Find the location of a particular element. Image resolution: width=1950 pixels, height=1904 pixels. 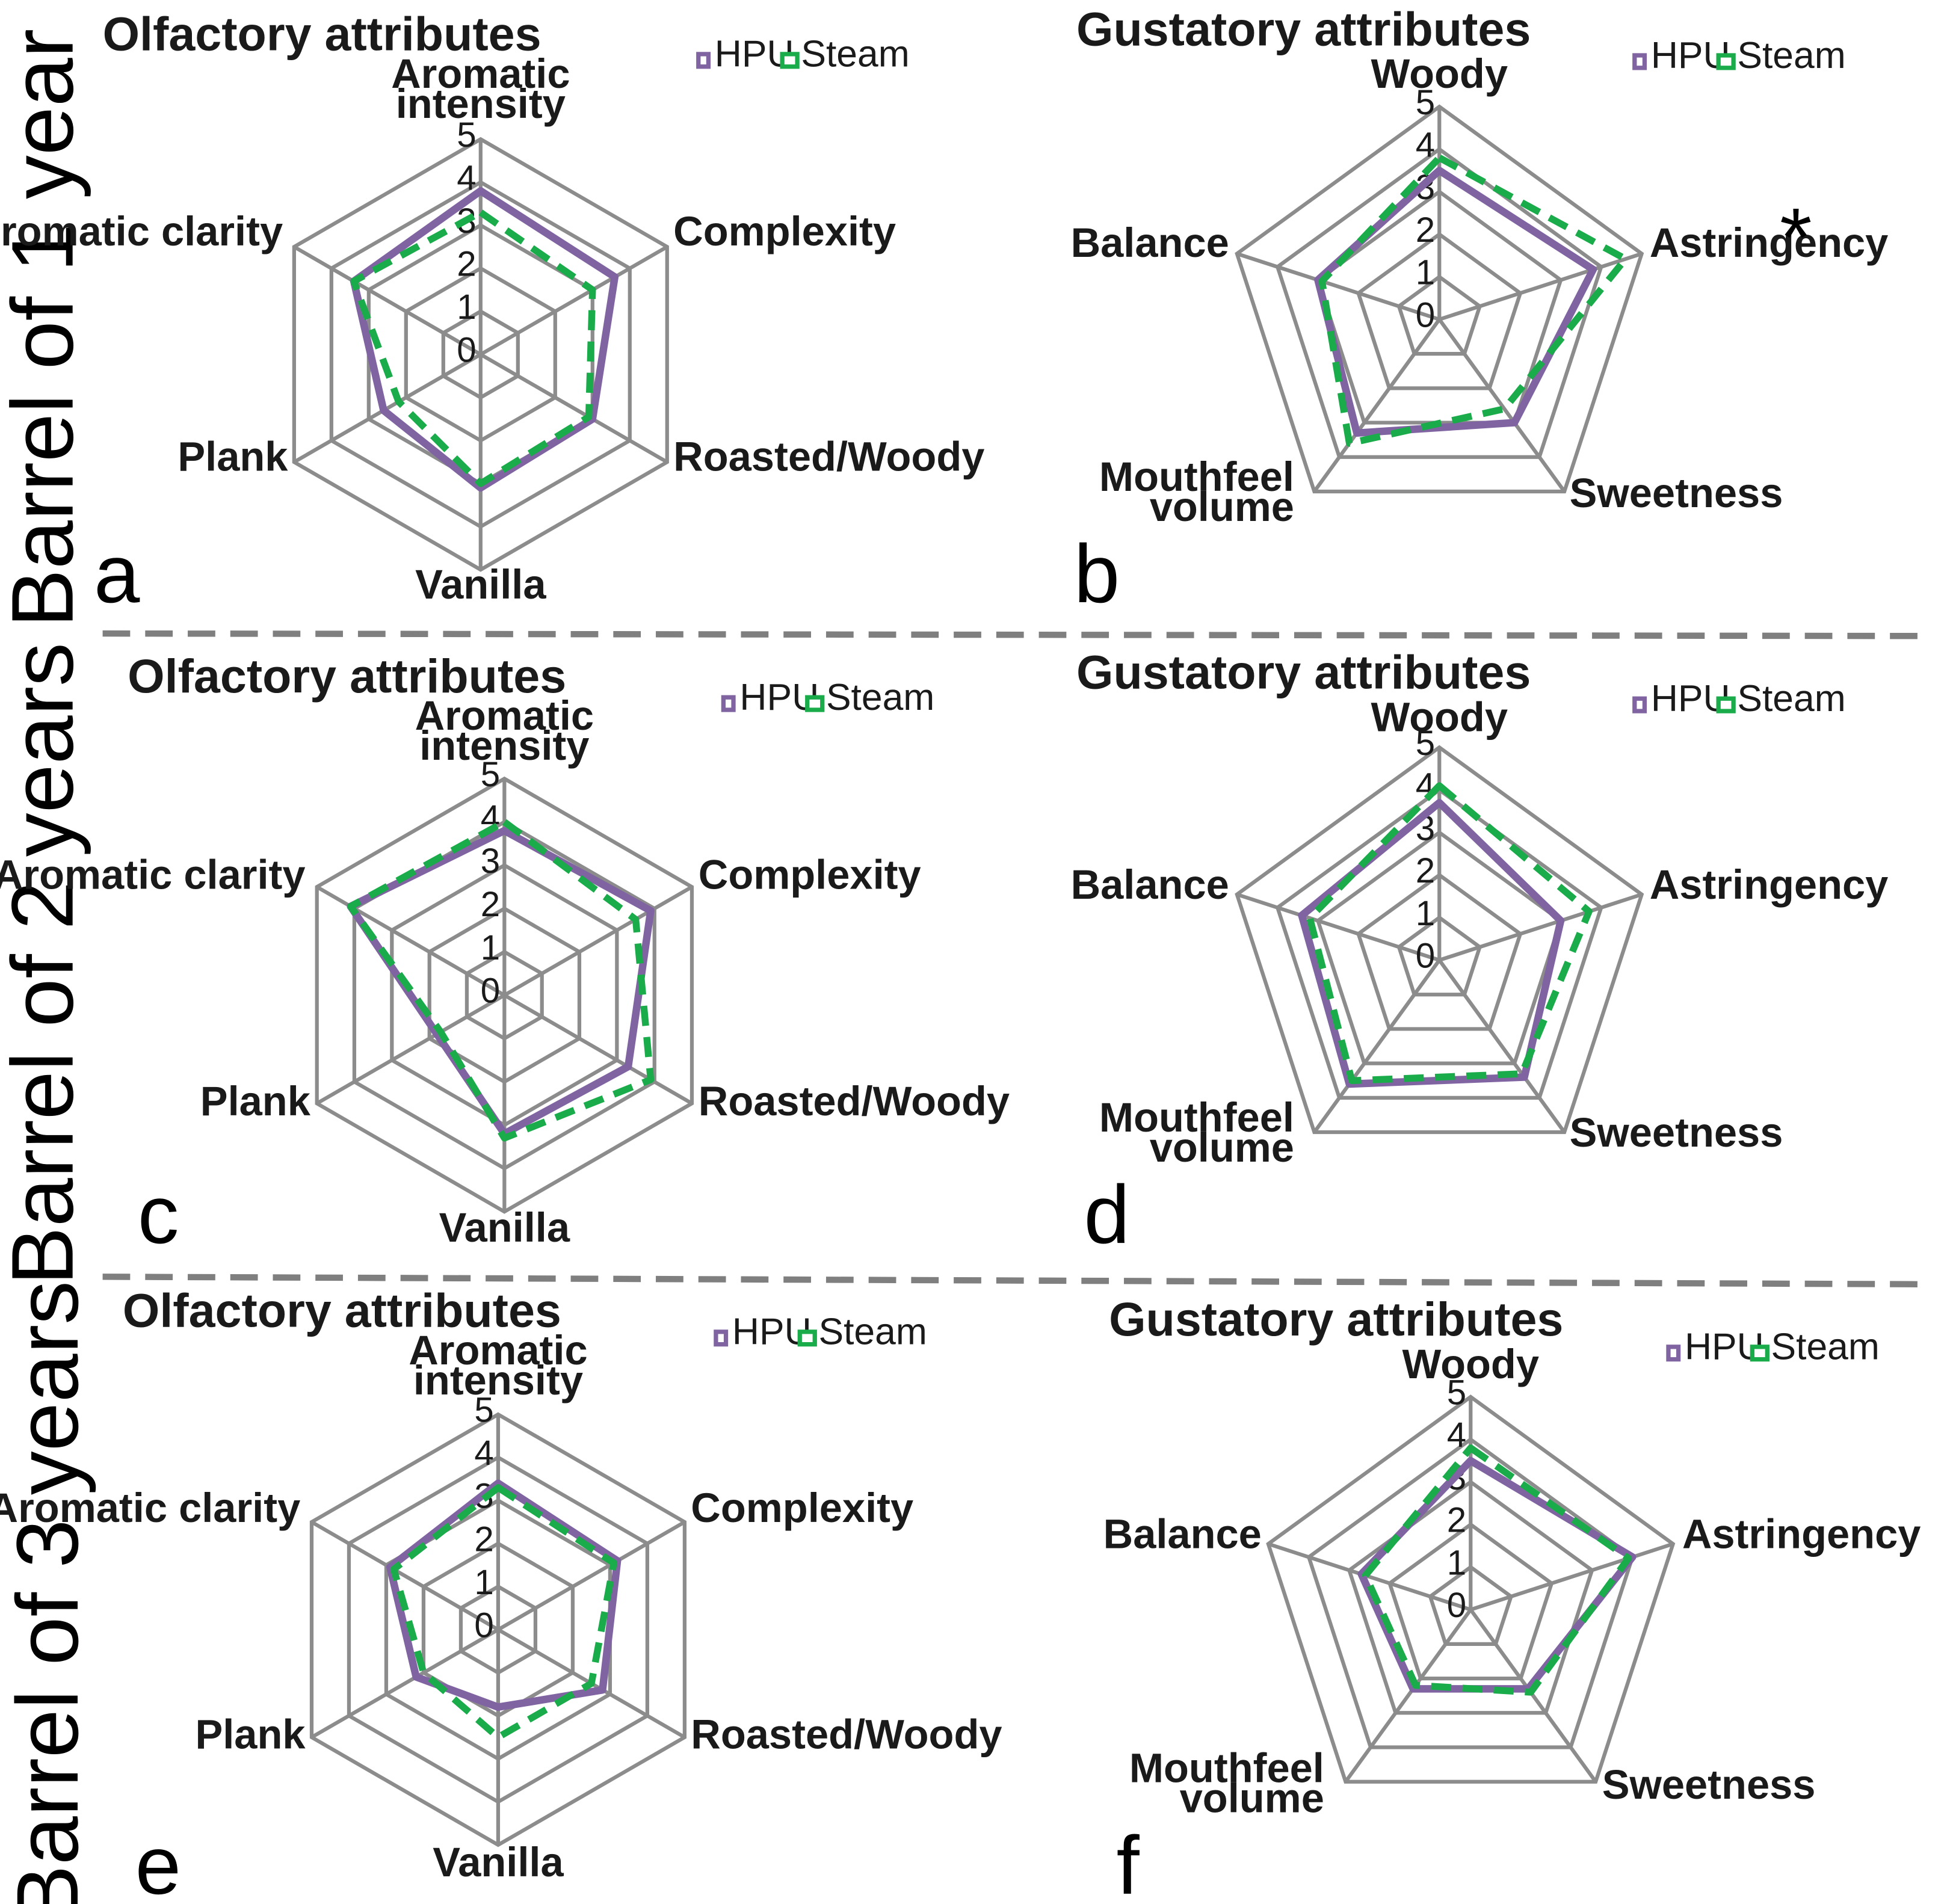

panel-letter: c is located at coordinates (158, 1215).